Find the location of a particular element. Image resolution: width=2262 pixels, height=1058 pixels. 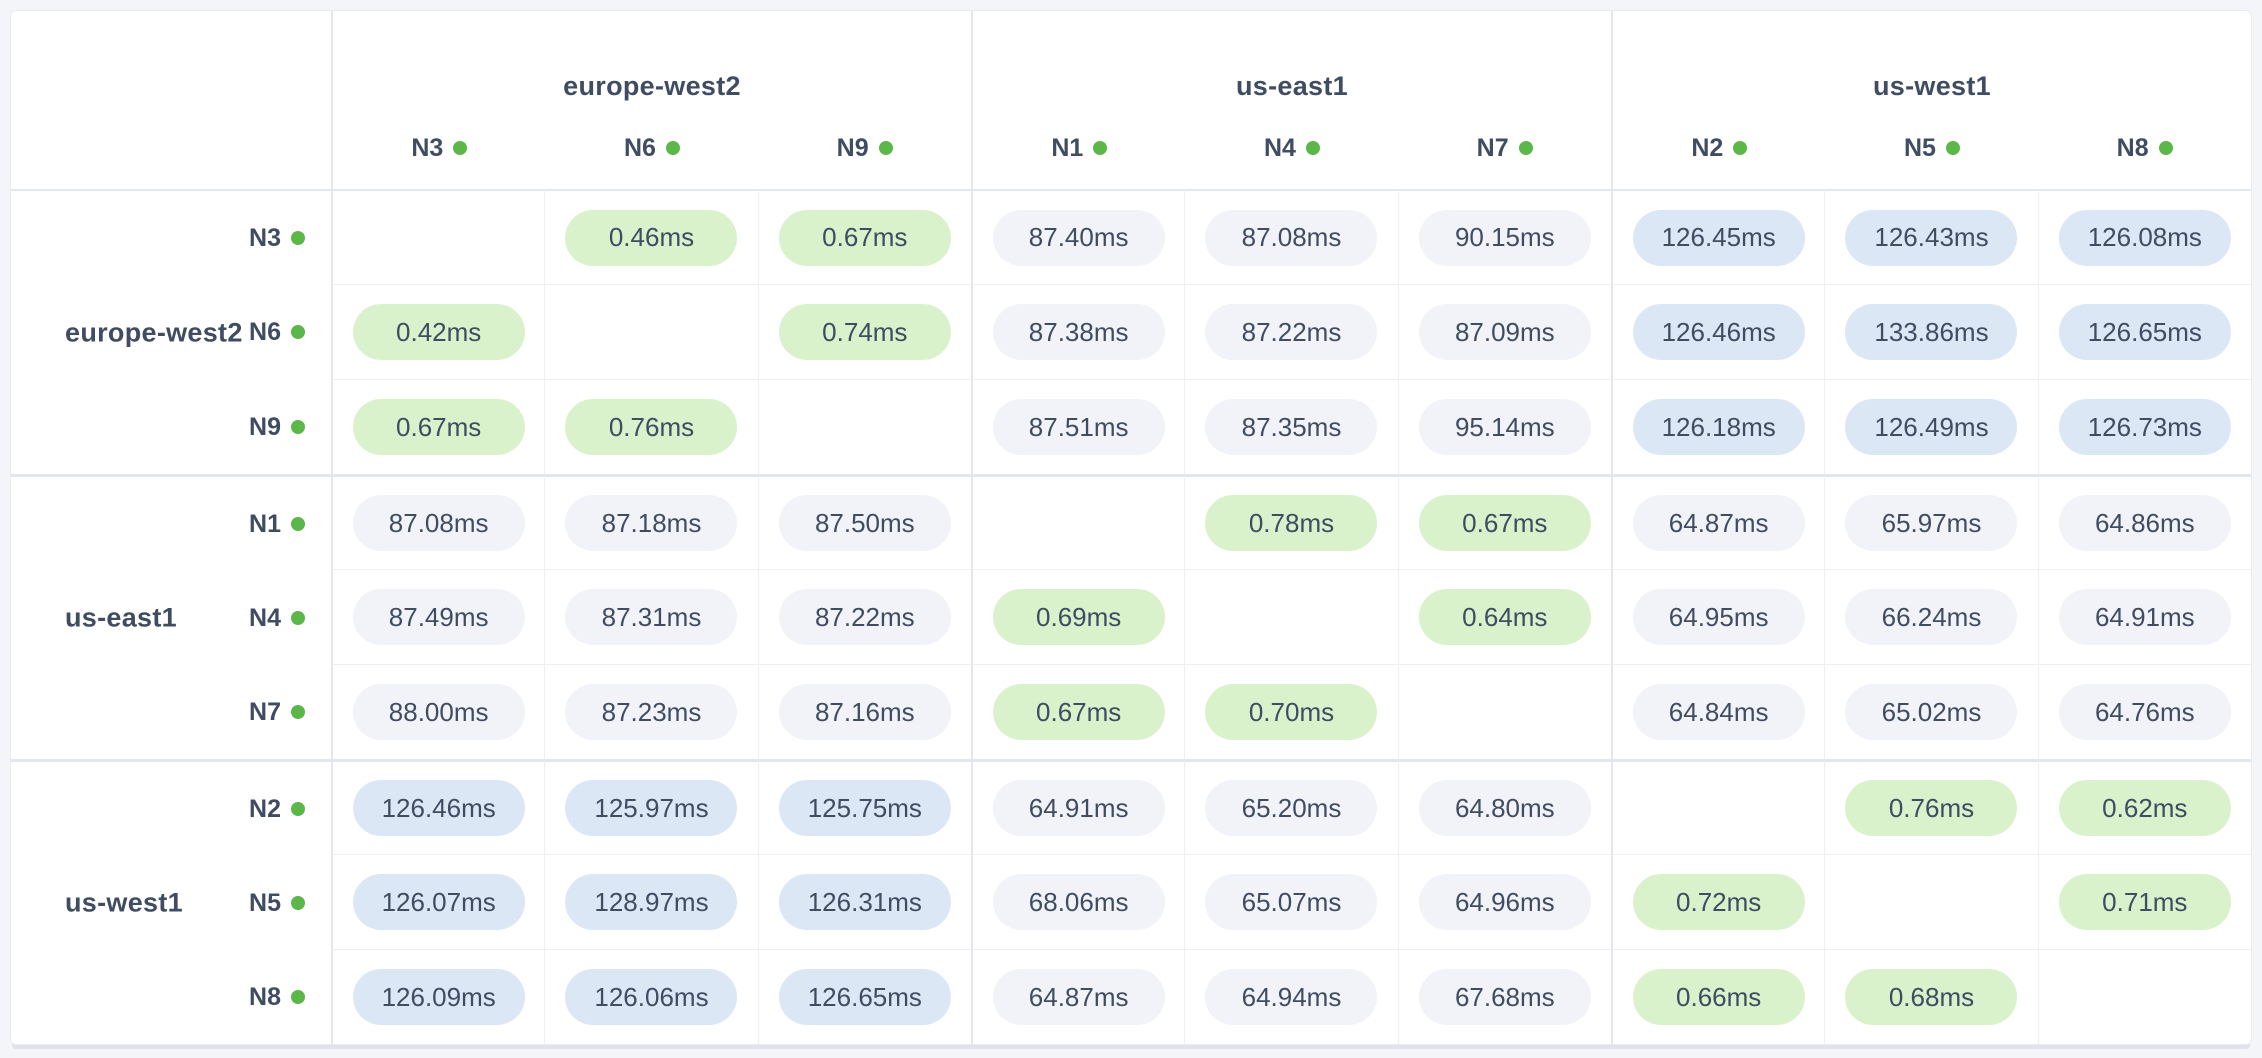

latency-cell-N6-N5: 133.86ms is located at coordinates (1931, 331).